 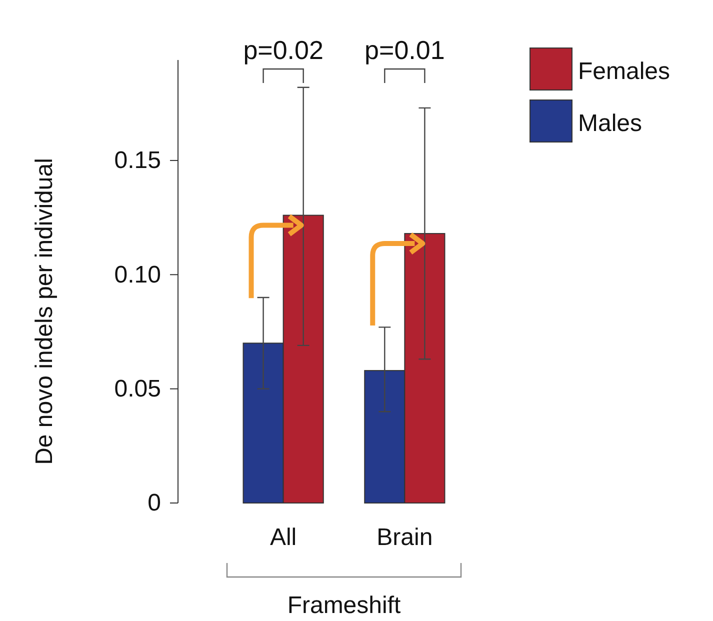 What do you see at coordinates (404, 537) in the screenshot?
I see `x-tick-label: Brain` at bounding box center [404, 537].